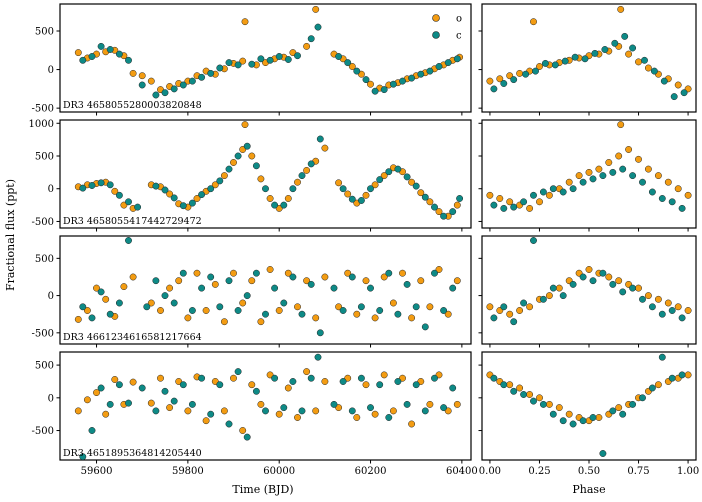 The width and height of the screenshot is (702, 502). What do you see at coordinates (638, 471) in the screenshot?
I see `x-tick-label: 0.75` at bounding box center [638, 471].